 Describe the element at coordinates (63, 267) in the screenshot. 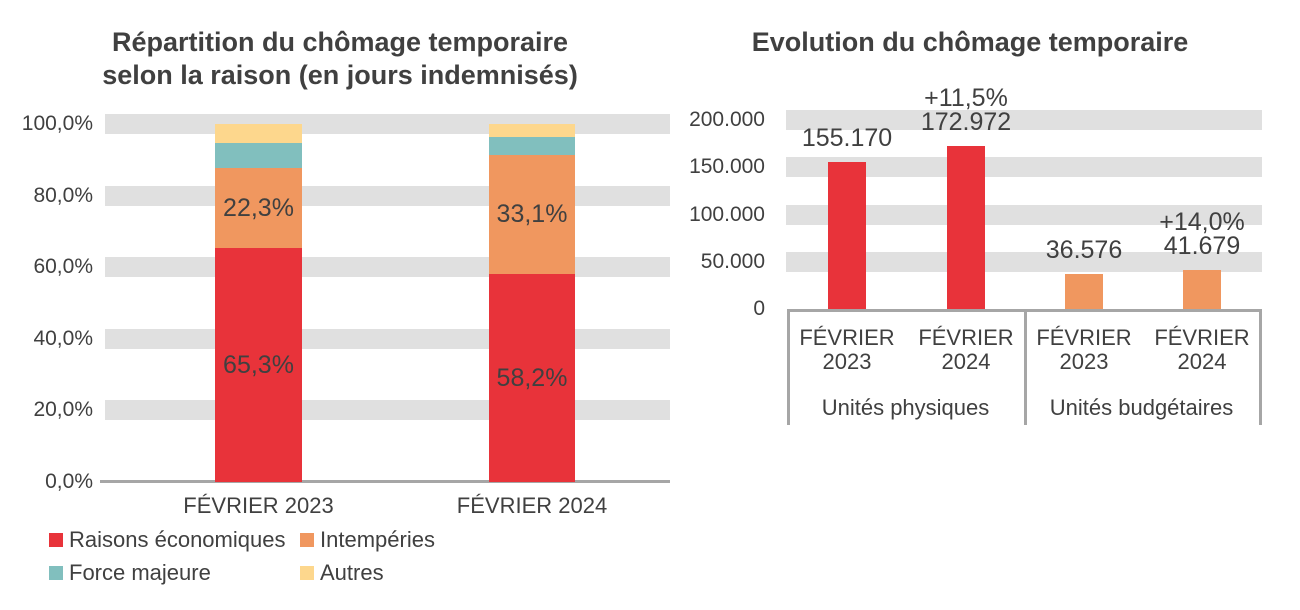

I see `y-tick-label: 60,0%` at that location.